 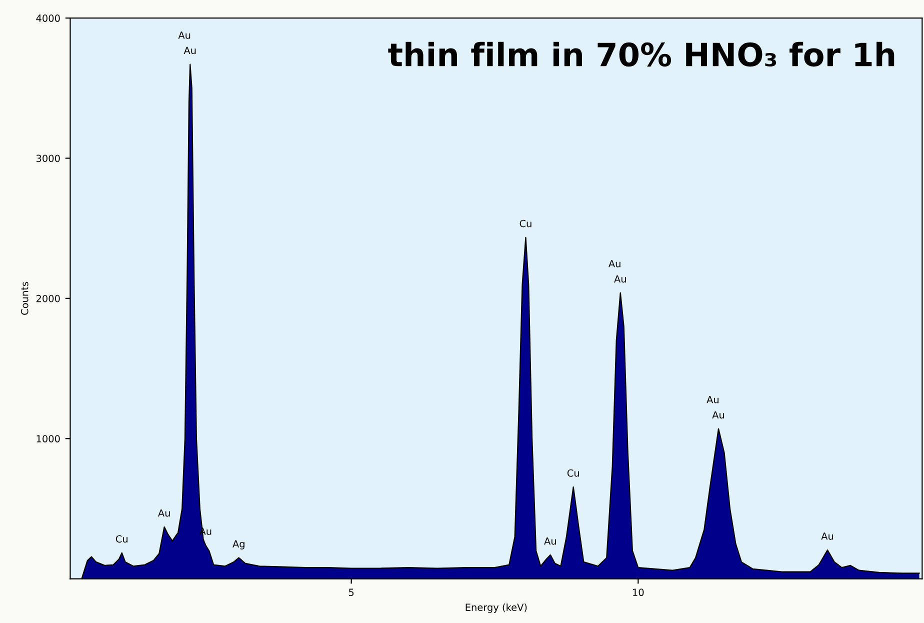 I want to click on x-tick-label: 5, so click(x=351, y=592).